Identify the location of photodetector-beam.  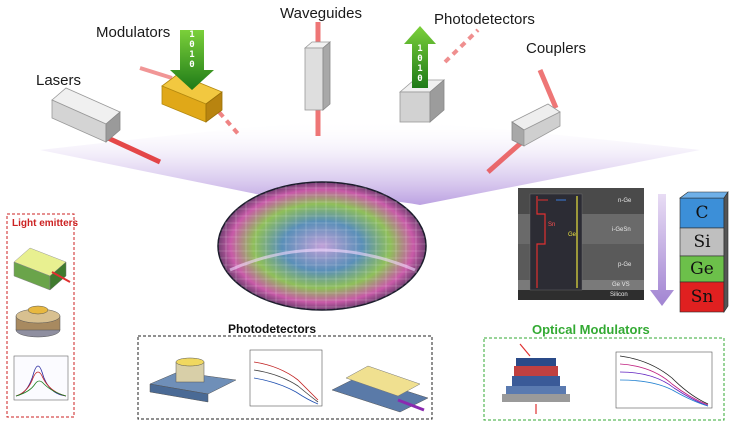
(461, 46).